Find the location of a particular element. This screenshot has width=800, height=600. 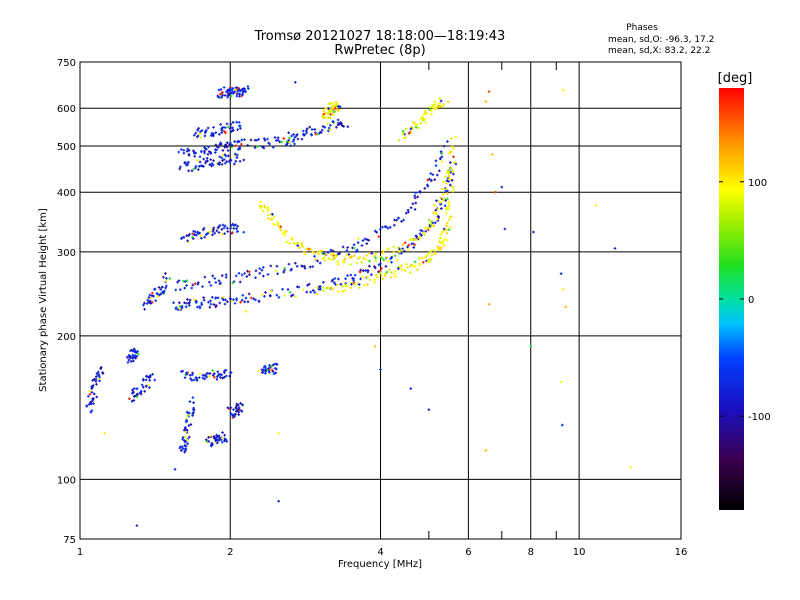

x-tick-label: 4 is located at coordinates (380, 552).